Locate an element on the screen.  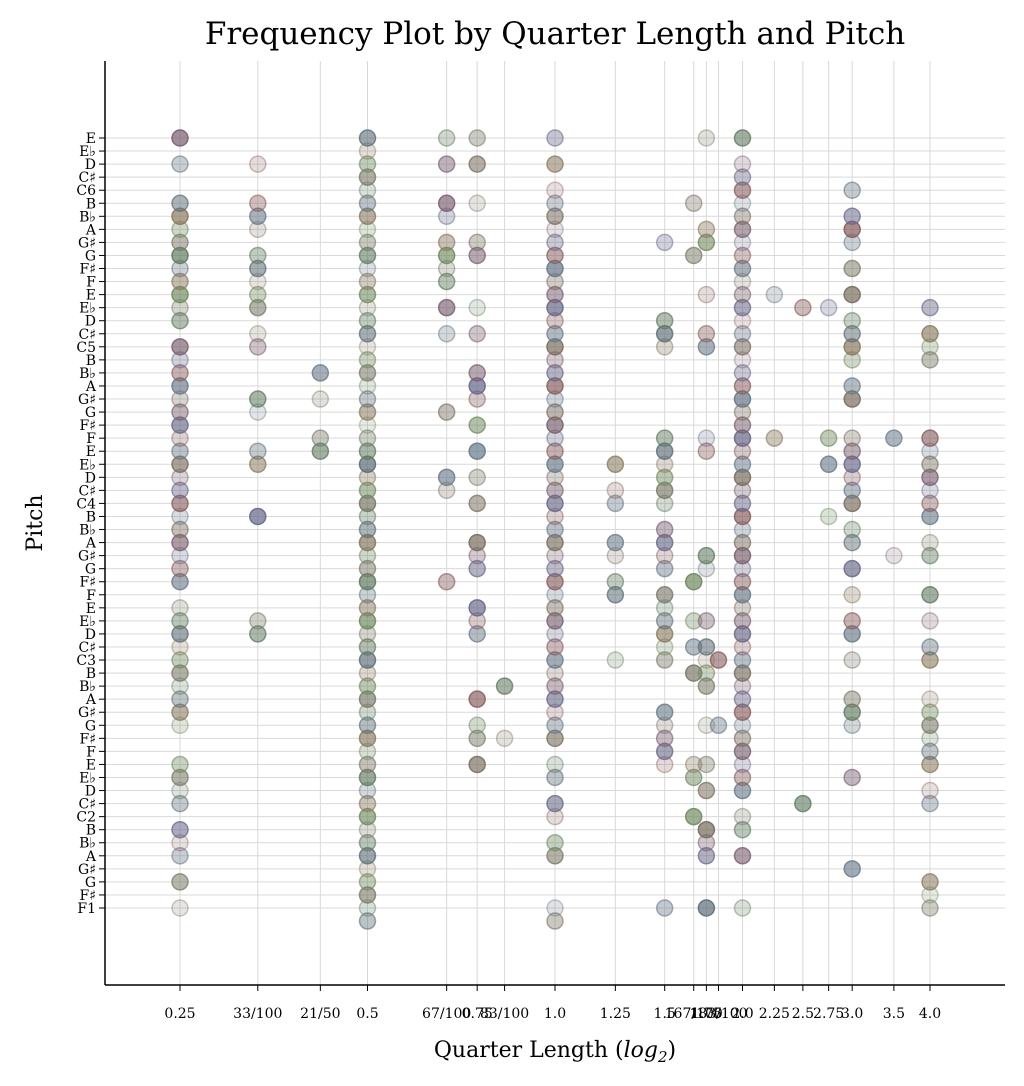
y-tick-label: B is located at coordinates (91, 674).